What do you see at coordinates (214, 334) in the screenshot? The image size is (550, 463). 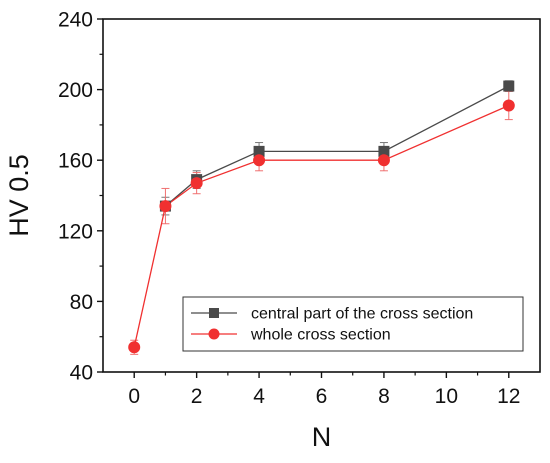 I see `legend-marker-circle` at bounding box center [214, 334].